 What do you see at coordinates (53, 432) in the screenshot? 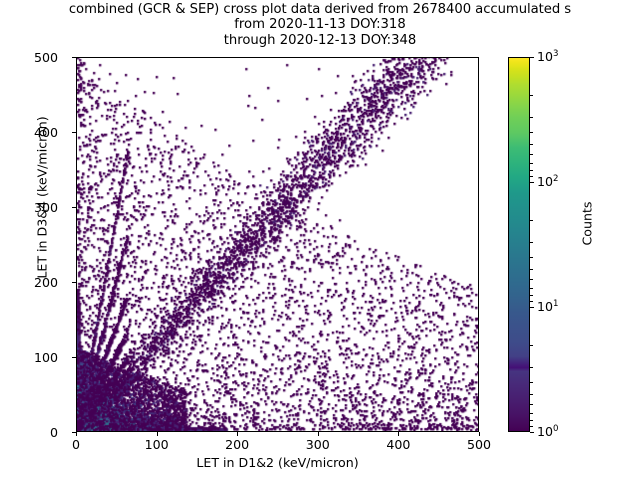
I see `y-tick-label-0: 0` at bounding box center [53, 432].